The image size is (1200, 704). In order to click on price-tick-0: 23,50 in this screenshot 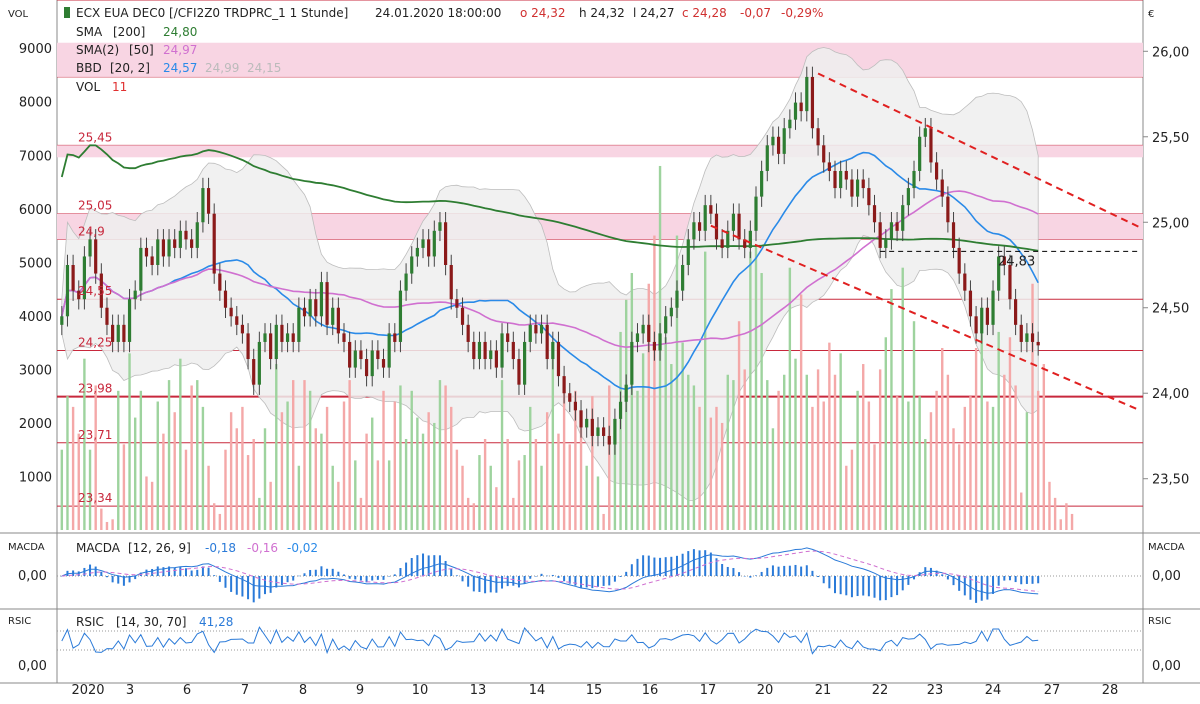, I will do `click(1170, 480)`.